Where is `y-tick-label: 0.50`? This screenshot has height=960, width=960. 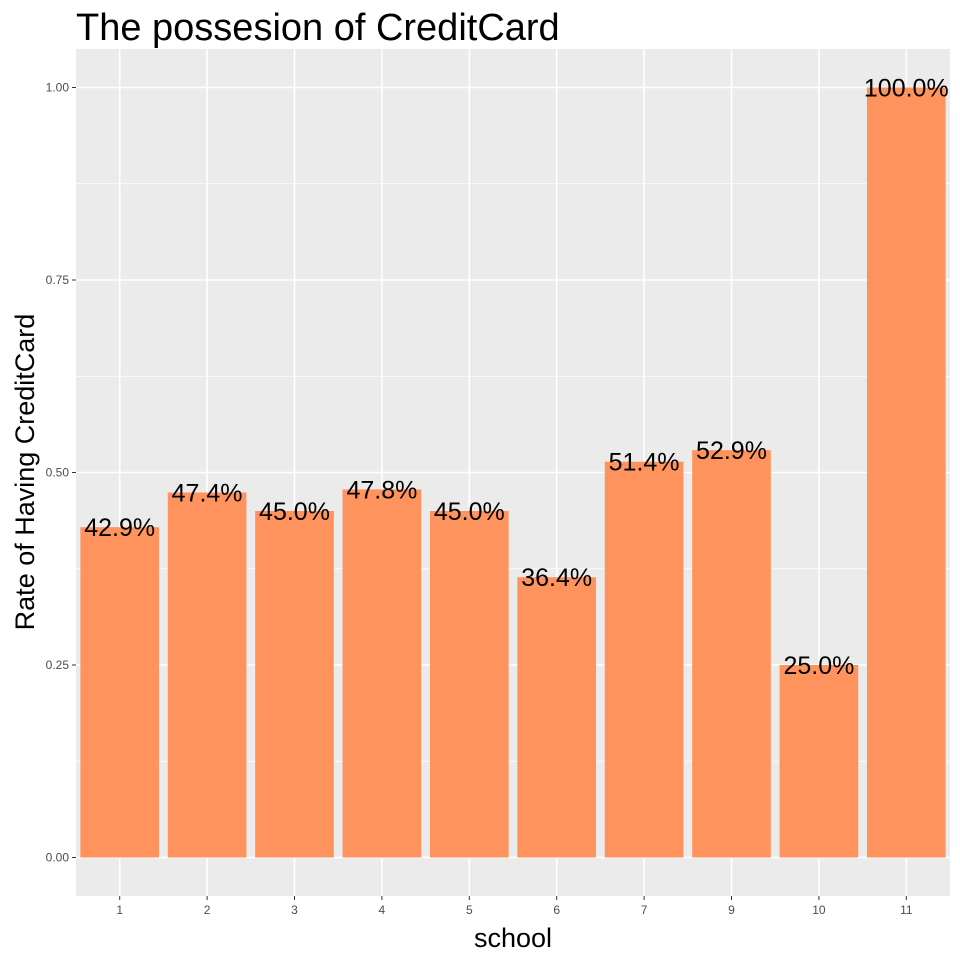 y-tick-label: 0.50 is located at coordinates (58, 473).